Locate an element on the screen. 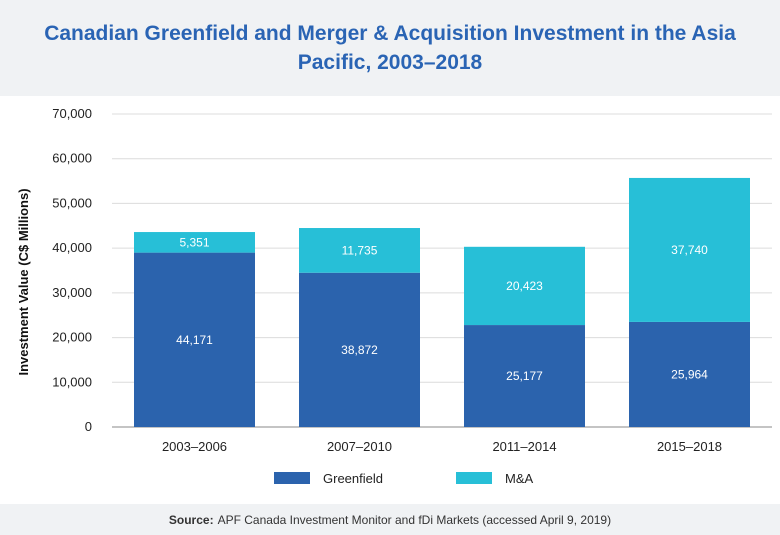 This screenshot has height=535, width=780. bar-value-label: 11,735 is located at coordinates (360, 250).